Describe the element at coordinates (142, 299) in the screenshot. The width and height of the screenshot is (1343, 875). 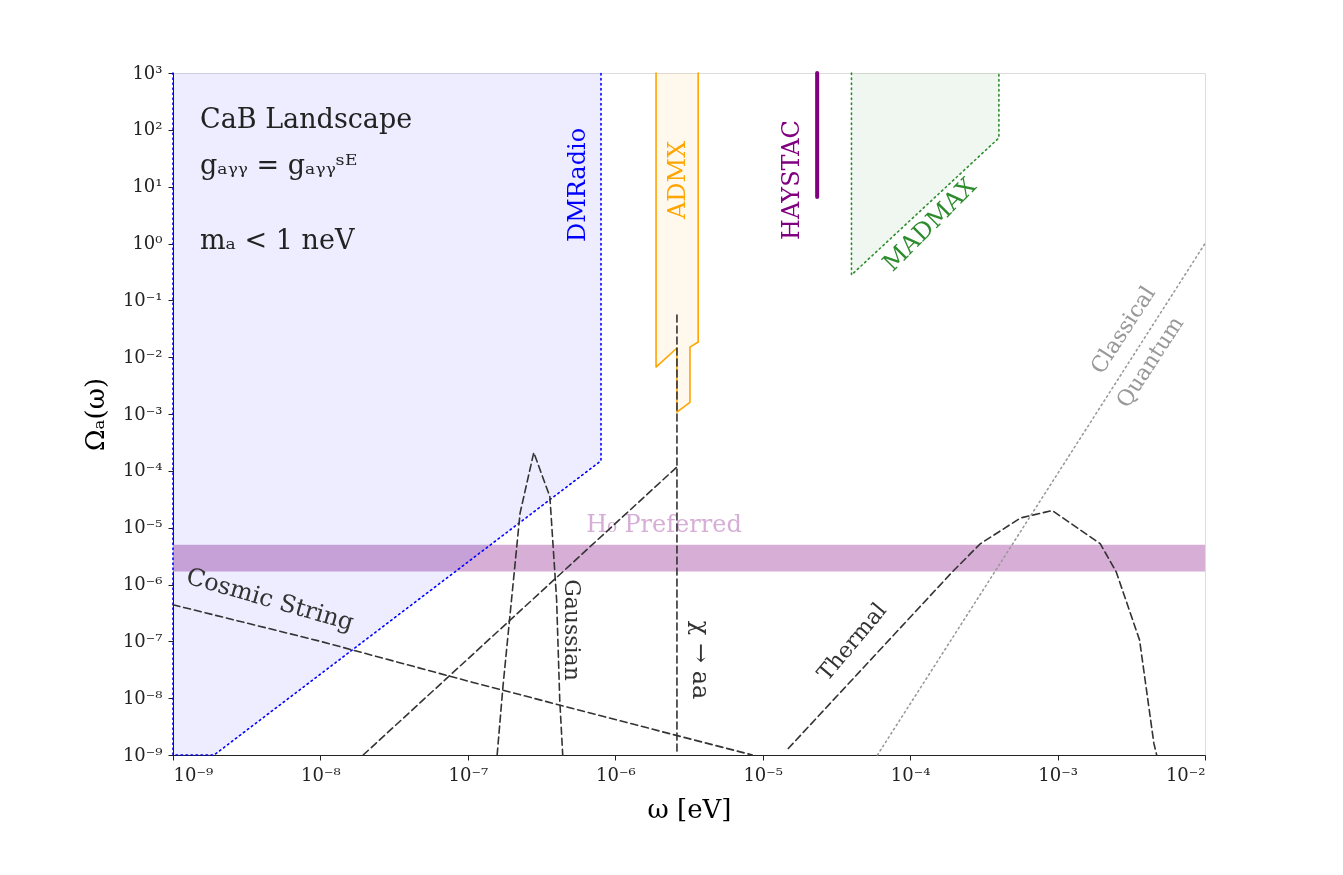
I see `y-tick-label: 10⁻¹` at that location.